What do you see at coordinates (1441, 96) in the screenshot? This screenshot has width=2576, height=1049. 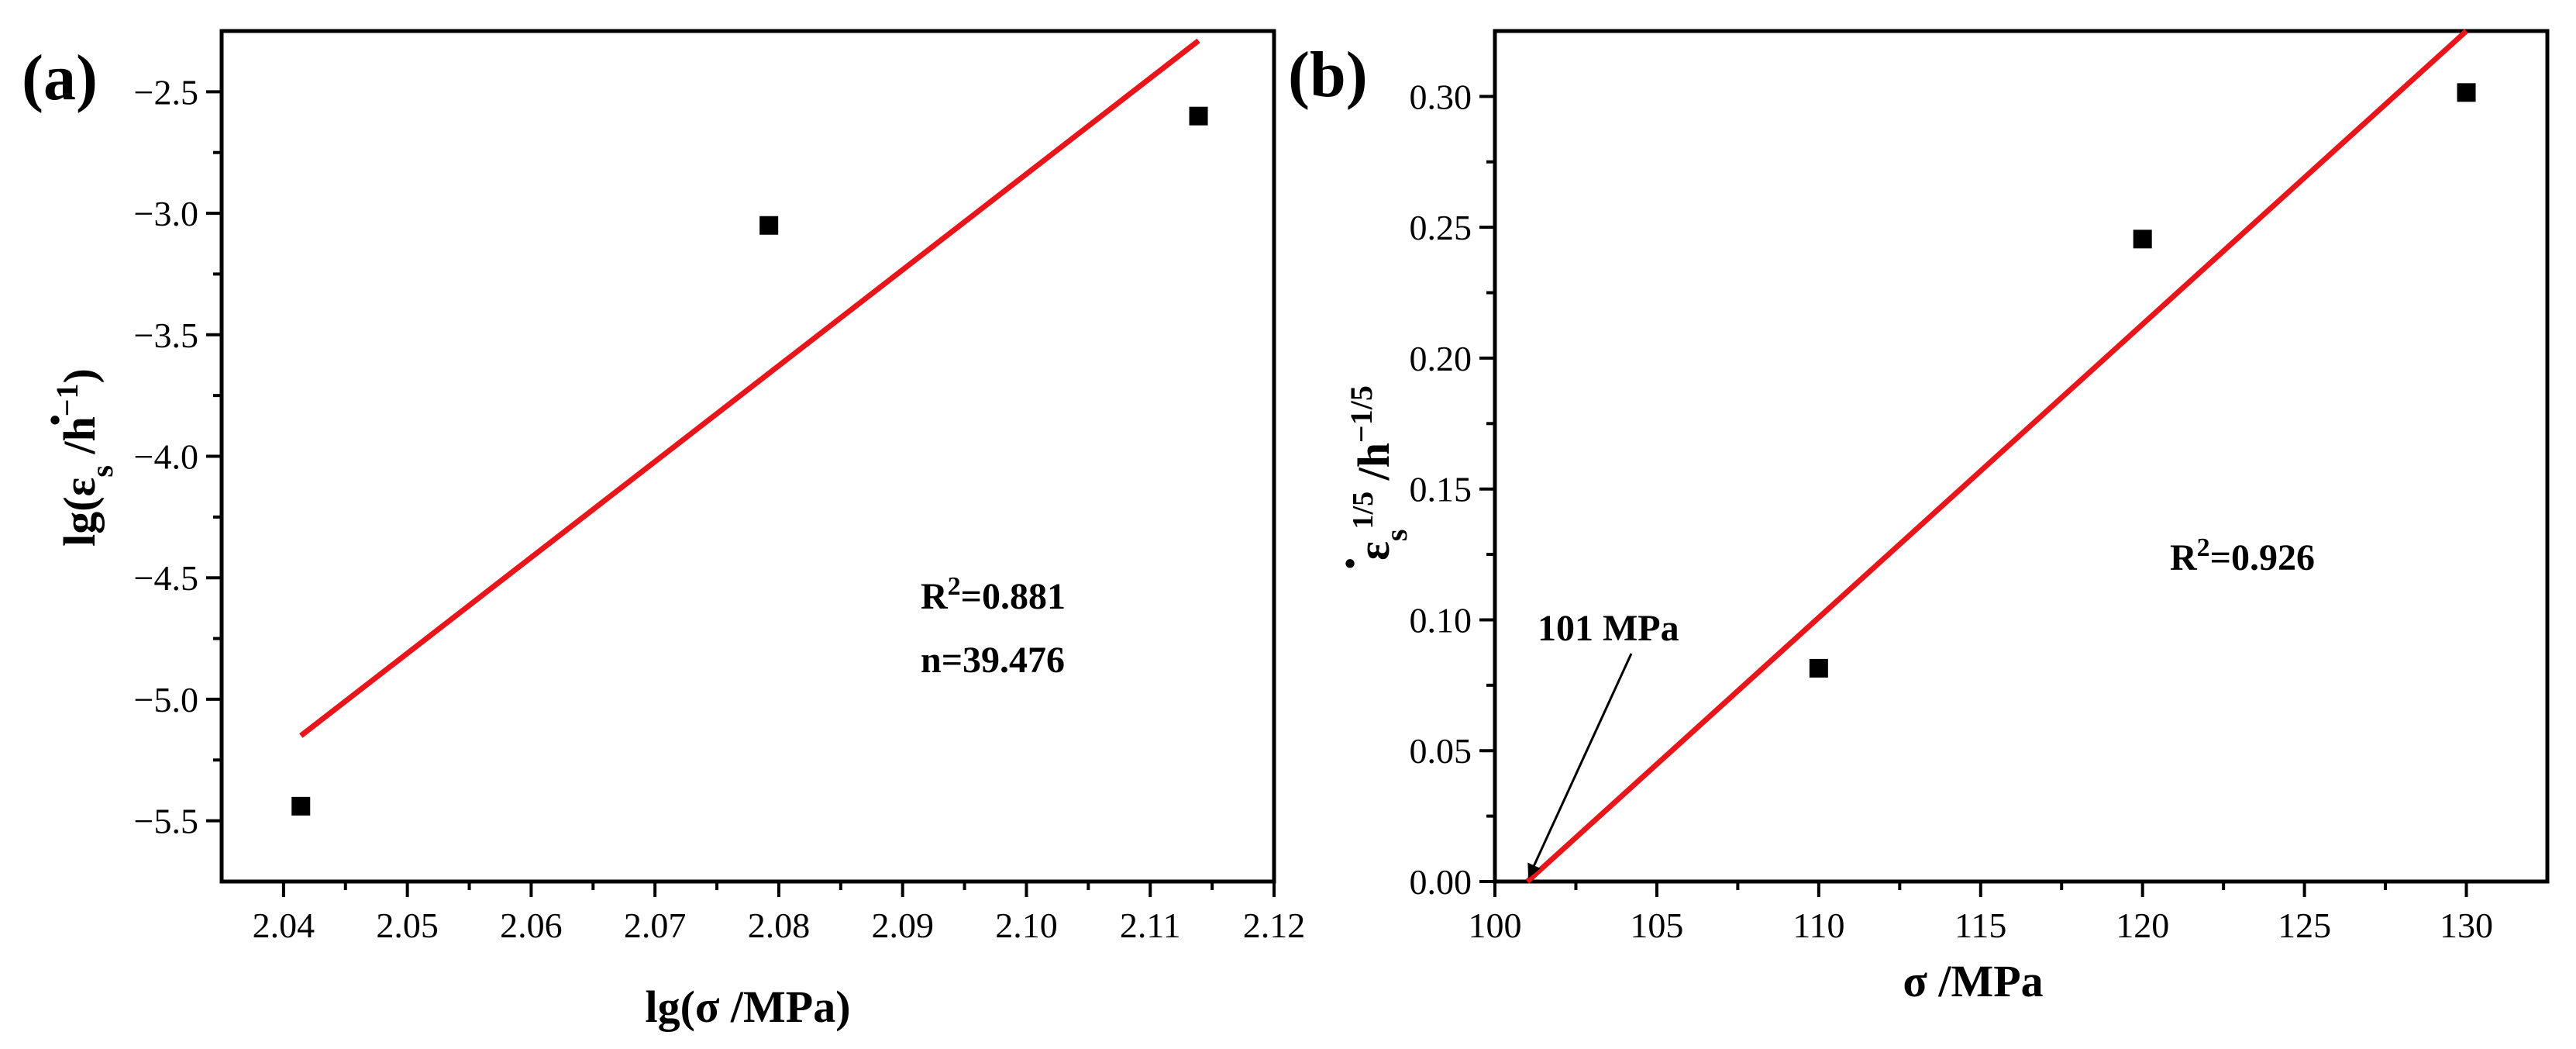 I see `y-tick-label: 0.30` at bounding box center [1441, 96].